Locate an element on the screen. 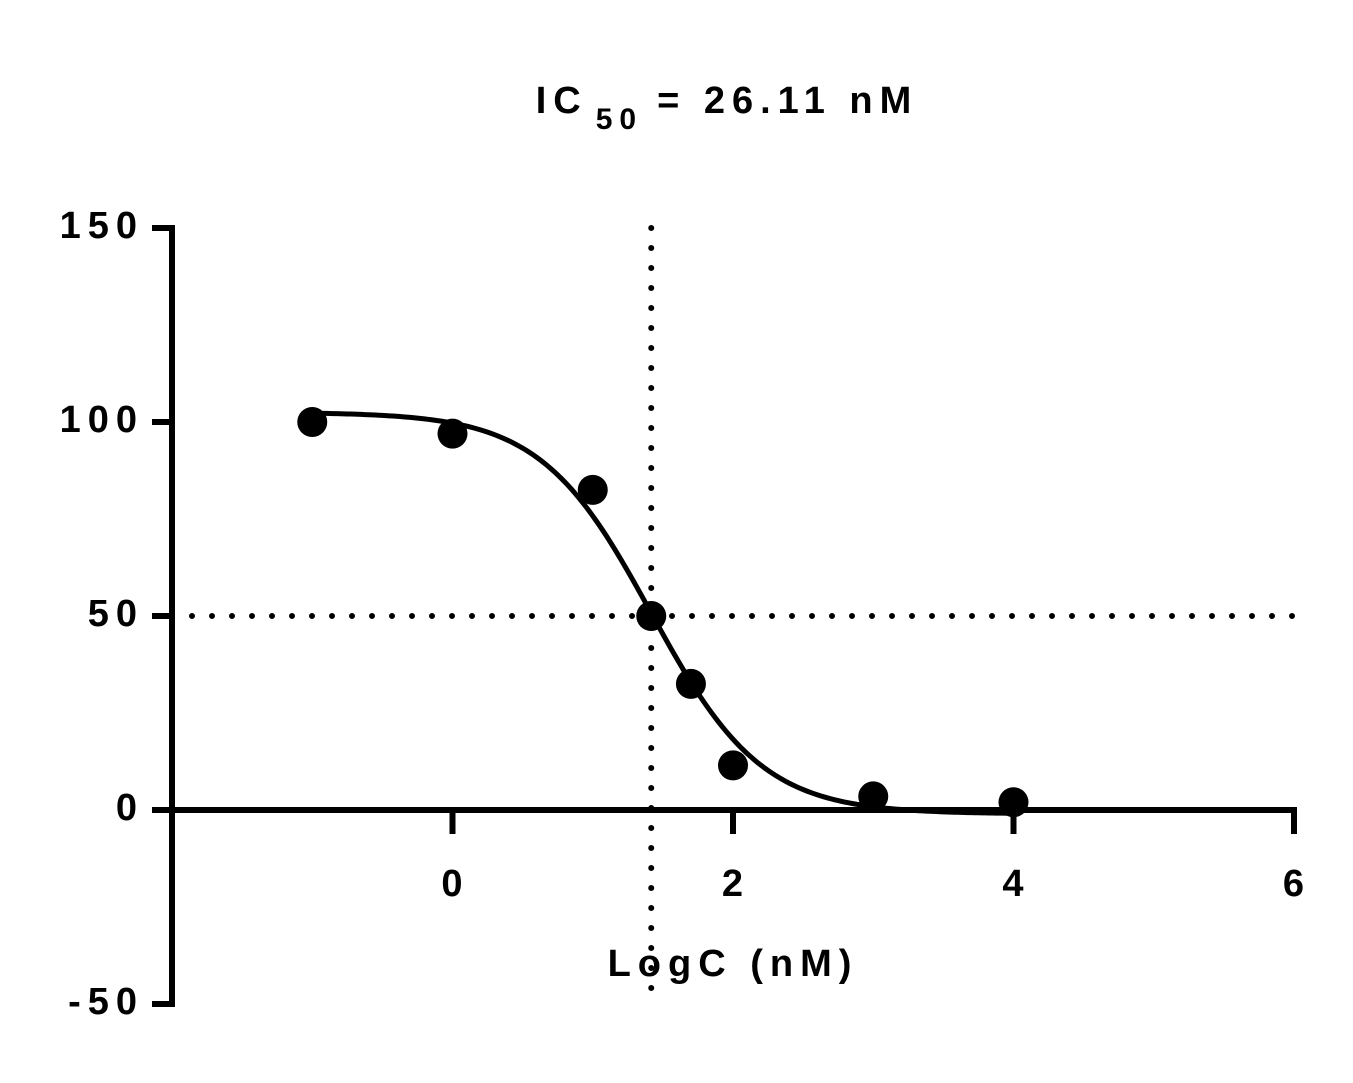 The height and width of the screenshot is (1083, 1353). x-tick-label: 6 is located at coordinates (1297, 884).